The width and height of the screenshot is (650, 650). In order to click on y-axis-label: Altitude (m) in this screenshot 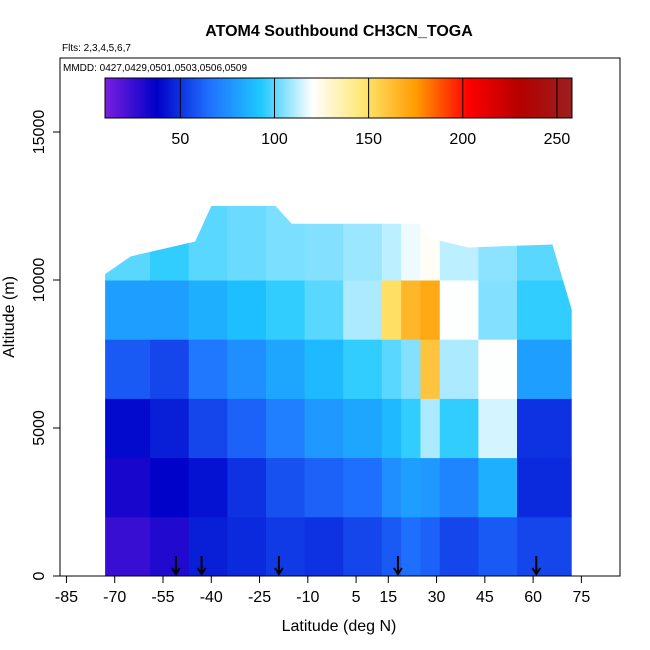, I will do `click(9, 317)`.